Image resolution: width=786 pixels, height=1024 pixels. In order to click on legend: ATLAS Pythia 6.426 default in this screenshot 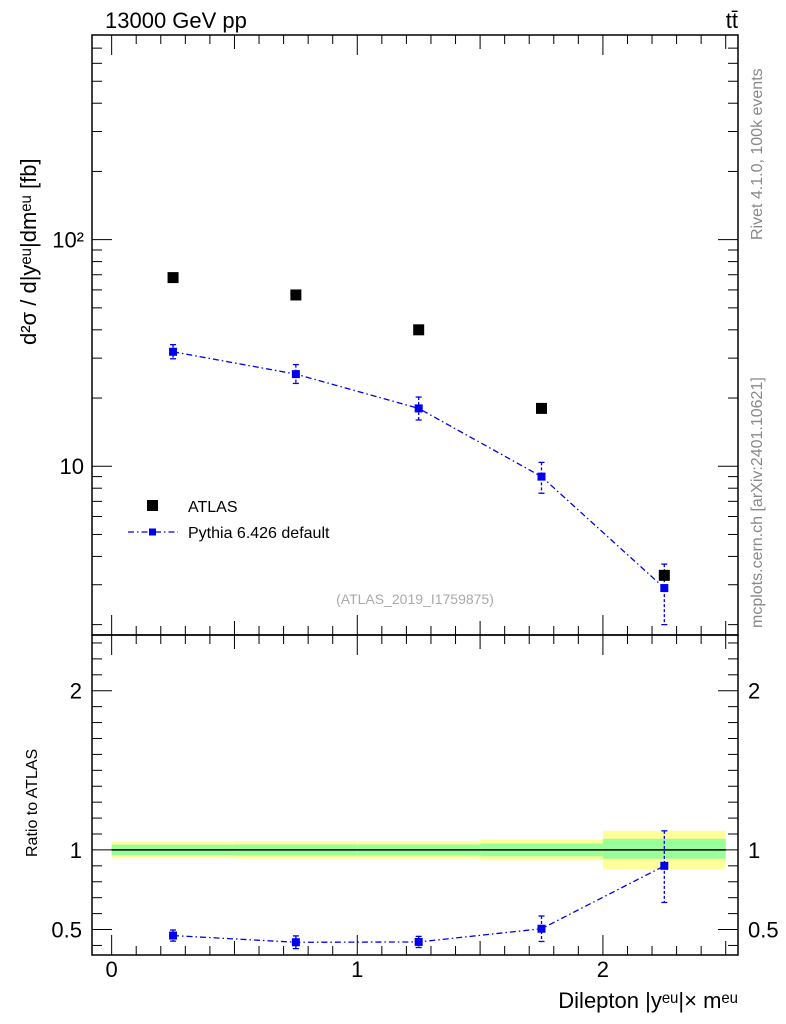, I will do `click(229, 520)`.